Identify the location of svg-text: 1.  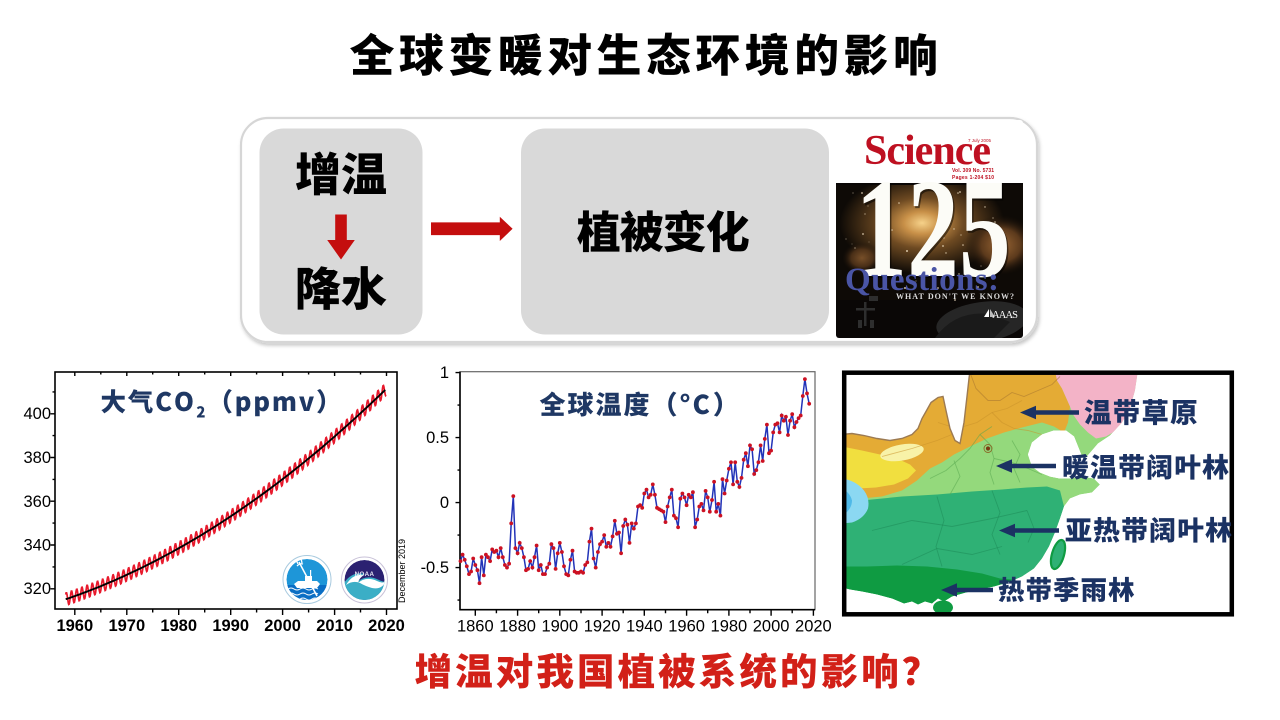
(444, 373).